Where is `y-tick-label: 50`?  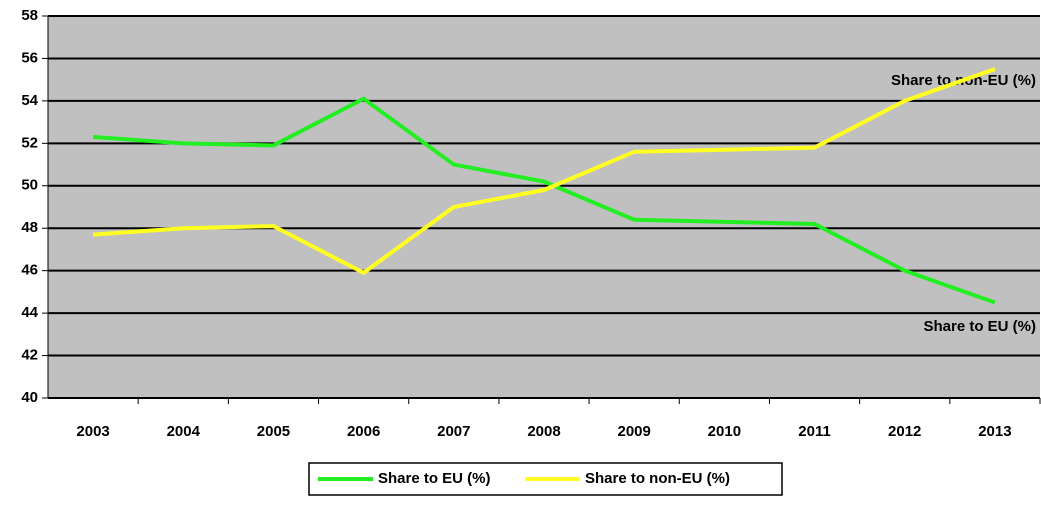 y-tick-label: 50 is located at coordinates (29, 185).